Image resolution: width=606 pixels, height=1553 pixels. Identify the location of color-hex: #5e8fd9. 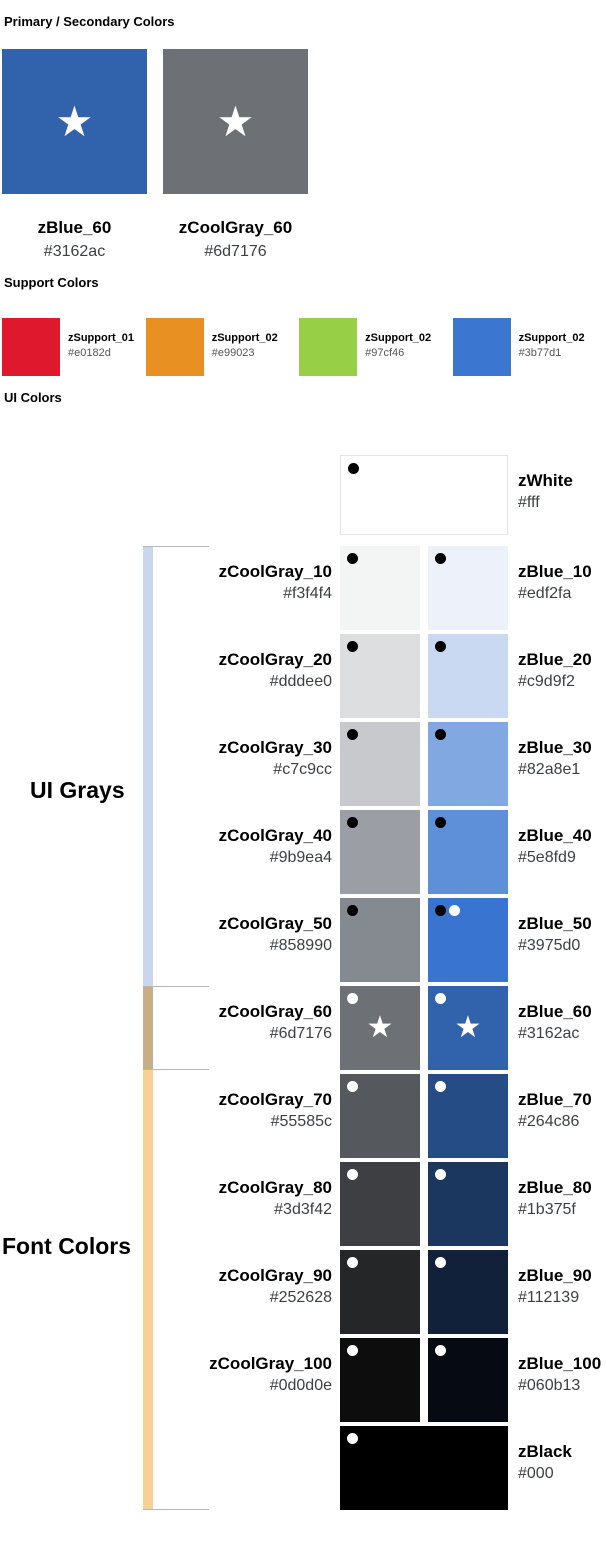
(547, 857).